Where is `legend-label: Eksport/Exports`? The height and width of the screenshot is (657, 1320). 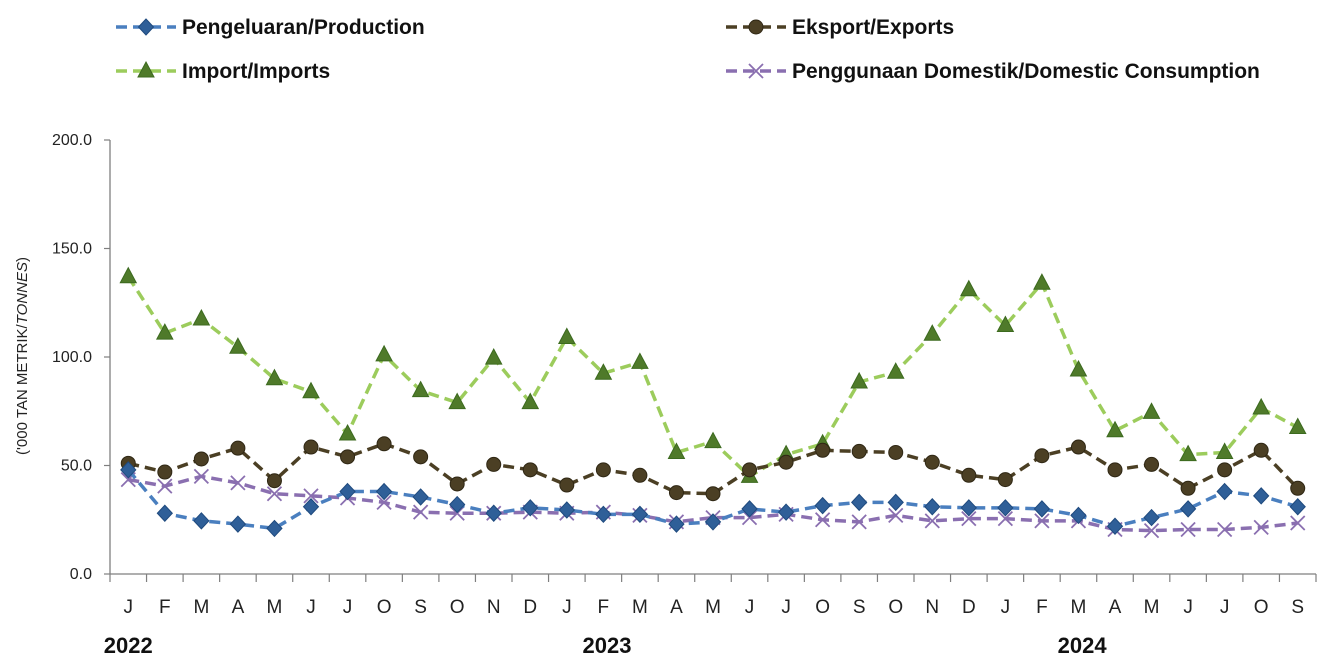
legend-label: Eksport/Exports is located at coordinates (873, 27).